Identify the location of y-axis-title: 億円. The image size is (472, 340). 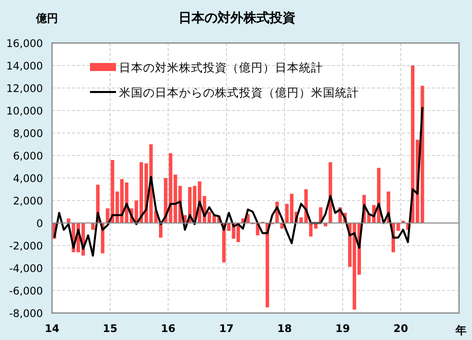
(46, 18).